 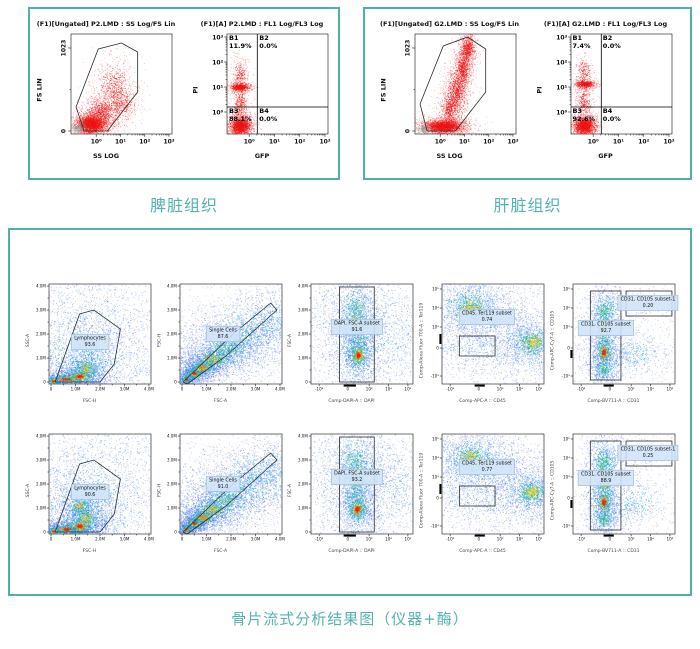 What do you see at coordinates (421, 340) in the screenshot?
I see `y-axis-label-text: Comp-Alexa Fluor 700-A :: Ter119` at bounding box center [421, 340].